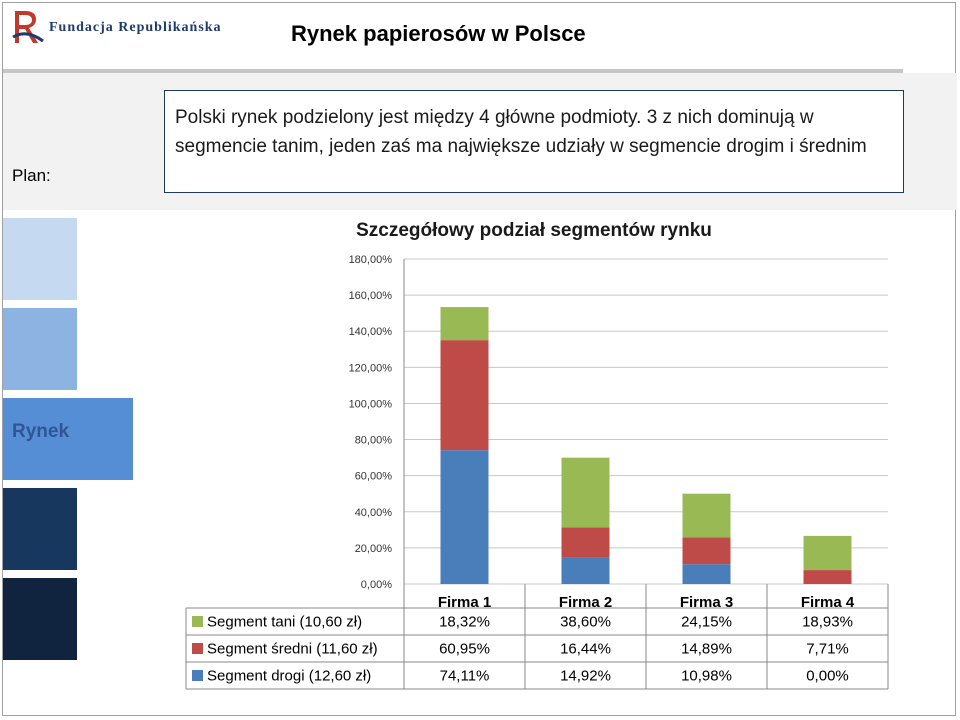 This screenshot has height=720, width=960. I want to click on data-label: 16,44%, so click(585, 649).